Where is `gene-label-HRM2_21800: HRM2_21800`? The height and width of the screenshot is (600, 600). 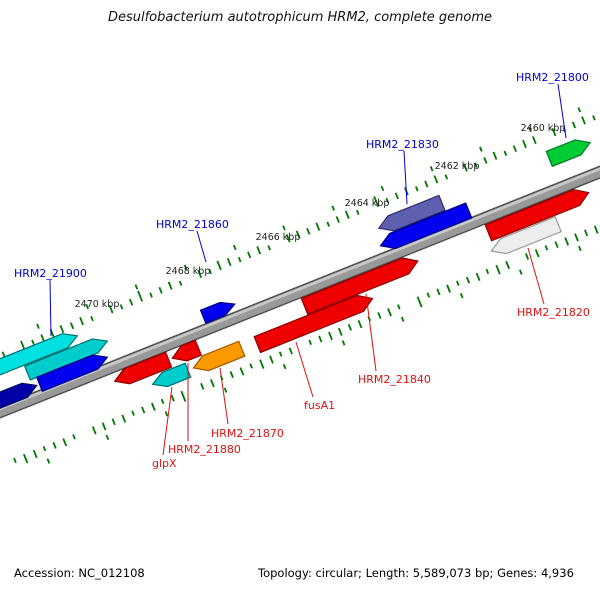 gene-label-HRM2_21800: HRM2_21800 is located at coordinates (552, 77).